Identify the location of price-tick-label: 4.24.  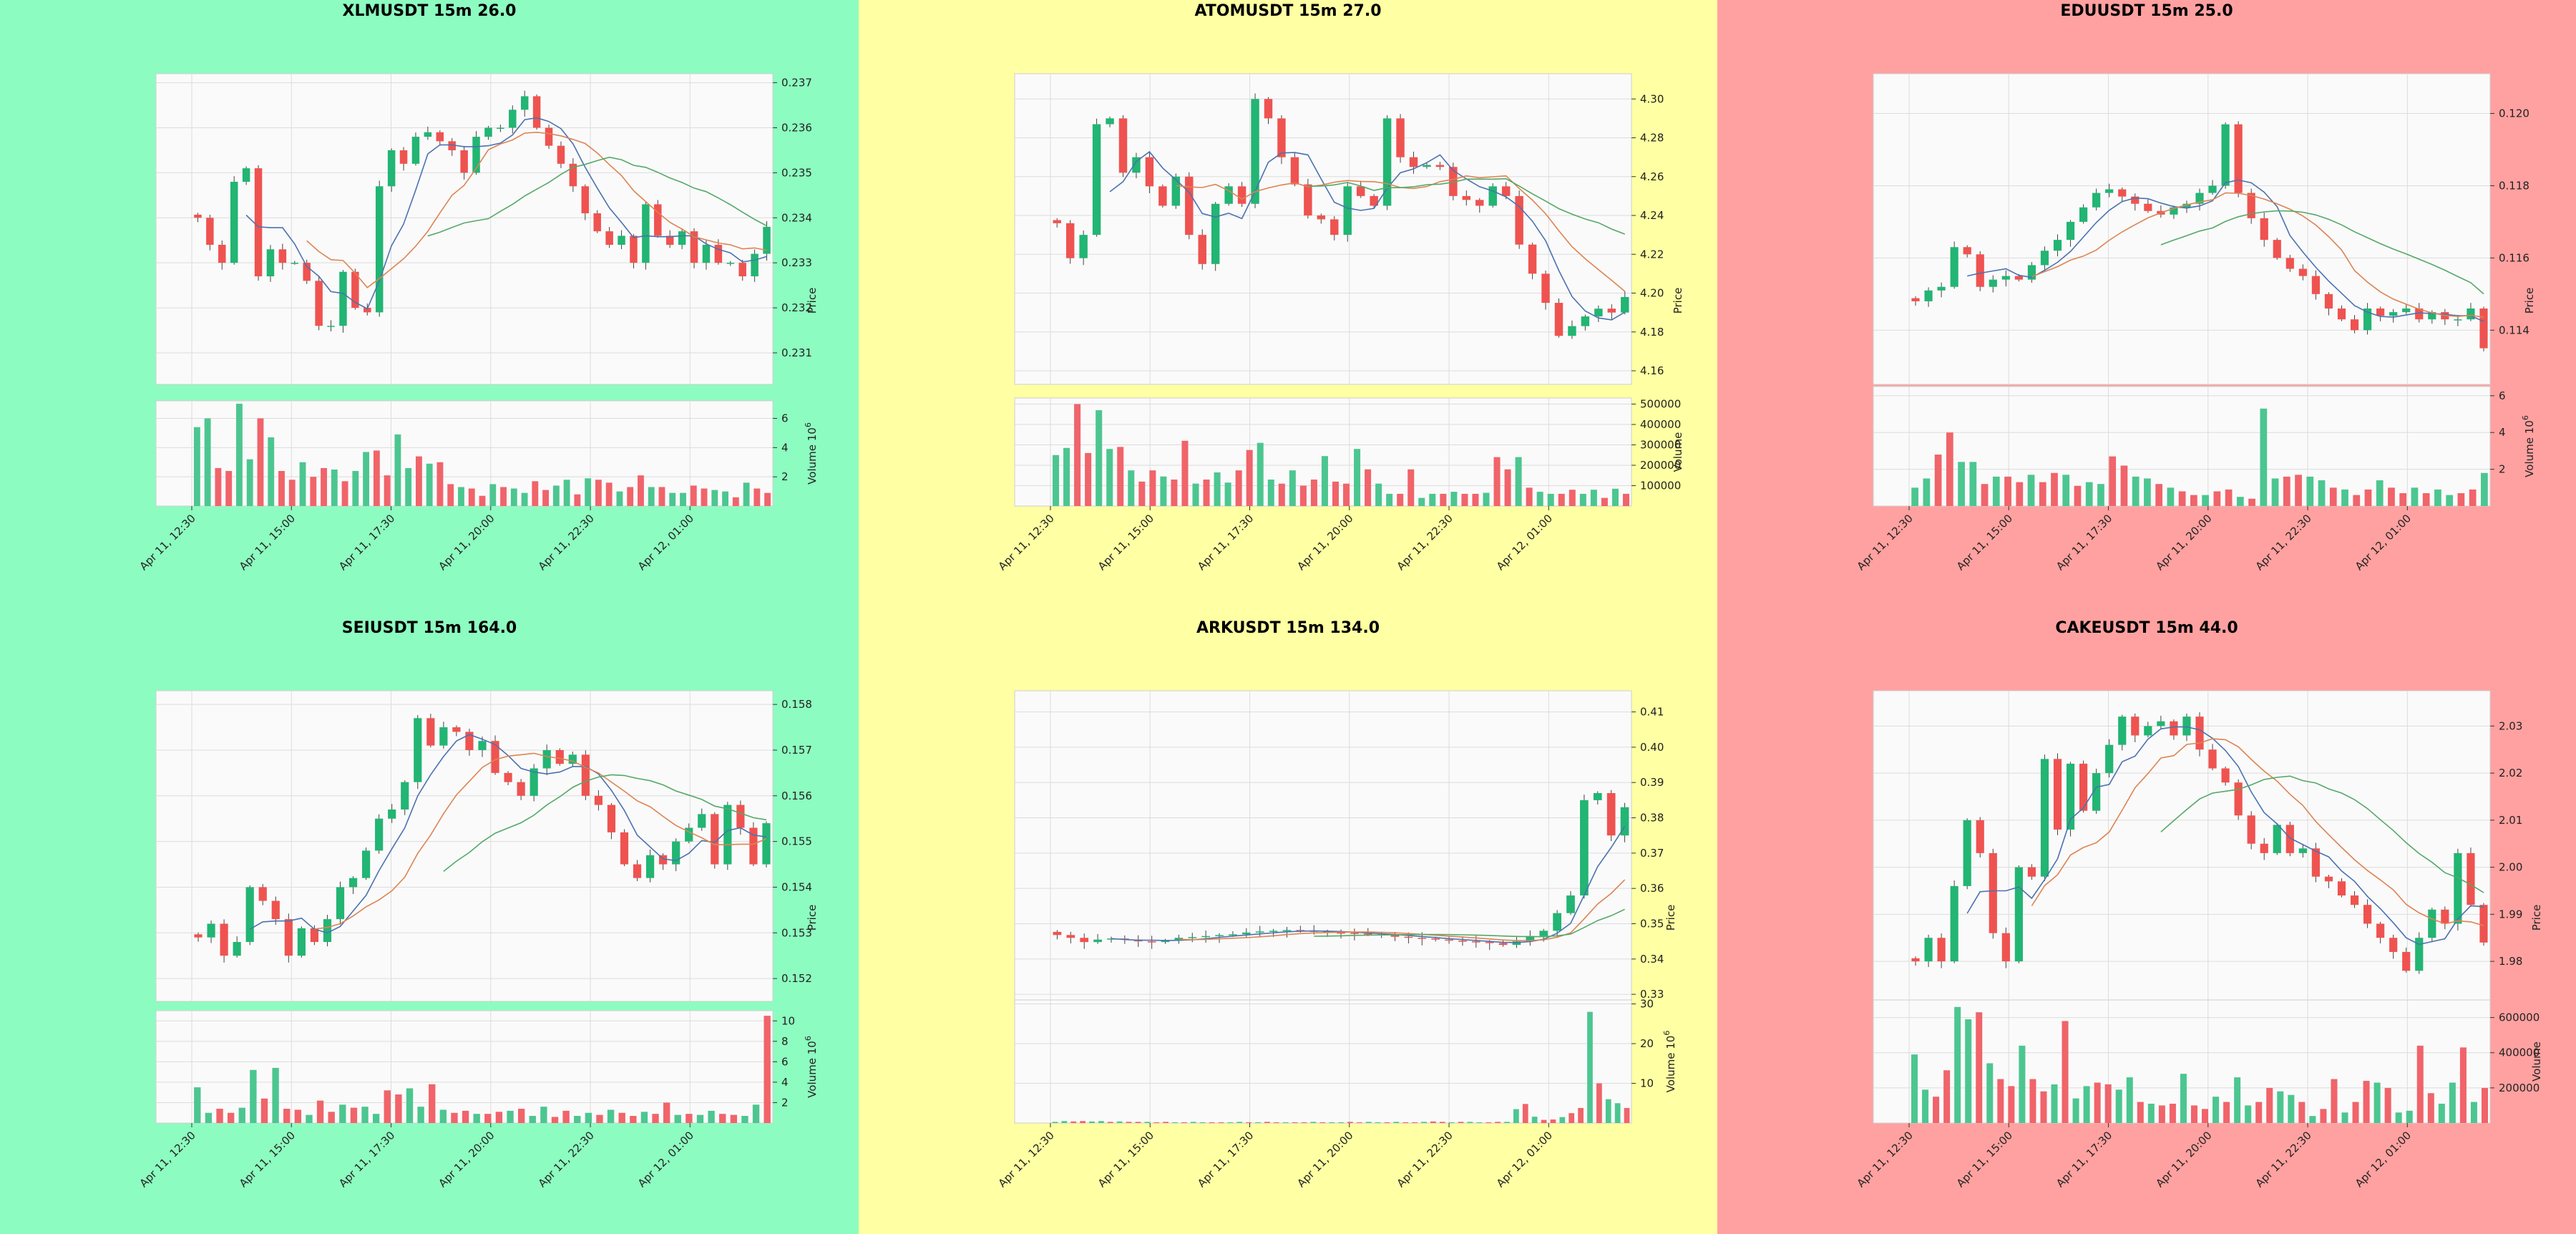
(1652, 215).